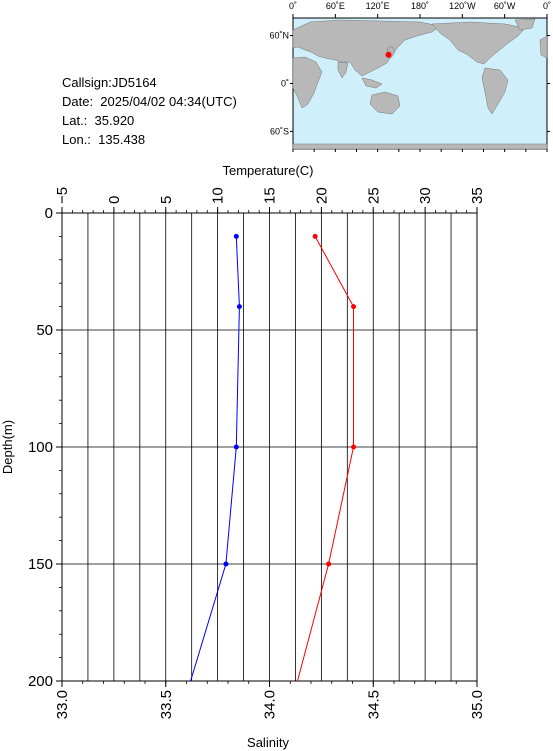 The height and width of the screenshot is (751, 553). What do you see at coordinates (321, 195) in the screenshot?
I see `top-tick-label: 20` at bounding box center [321, 195].